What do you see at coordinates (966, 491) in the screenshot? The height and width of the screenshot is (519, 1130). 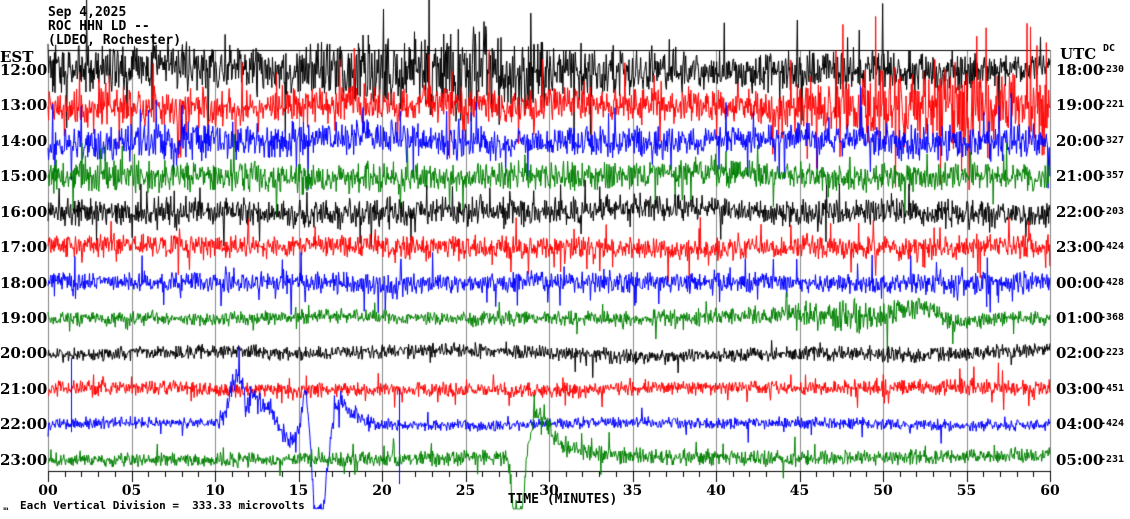 I see `x-tick-label: 55` at bounding box center [966, 491].